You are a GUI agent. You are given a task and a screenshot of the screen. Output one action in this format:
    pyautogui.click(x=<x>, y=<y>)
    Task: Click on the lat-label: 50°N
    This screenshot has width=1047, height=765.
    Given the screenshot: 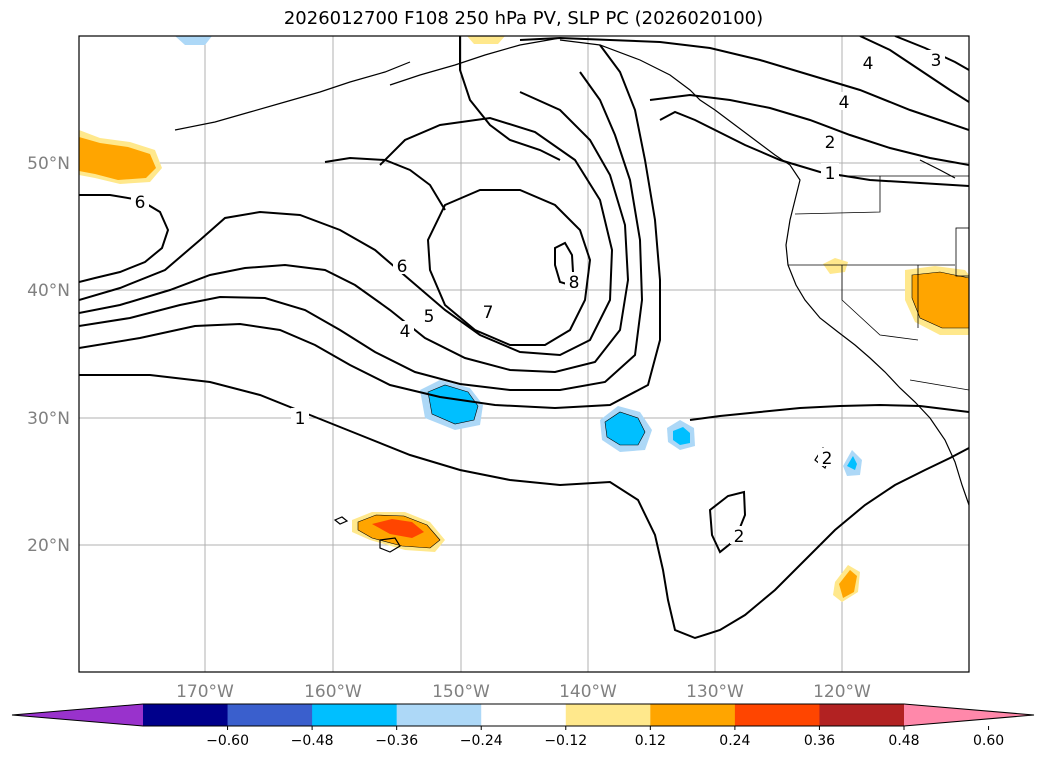 What is the action you would take?
    pyautogui.click(x=48, y=164)
    